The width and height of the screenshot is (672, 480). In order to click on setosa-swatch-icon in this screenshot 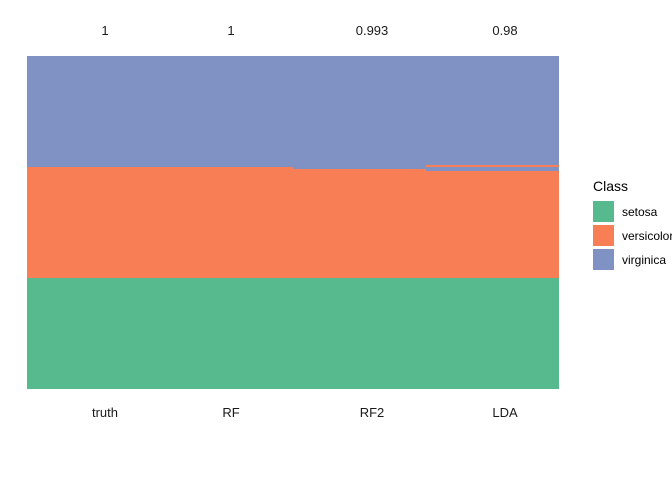, I will do `click(603, 211)`.